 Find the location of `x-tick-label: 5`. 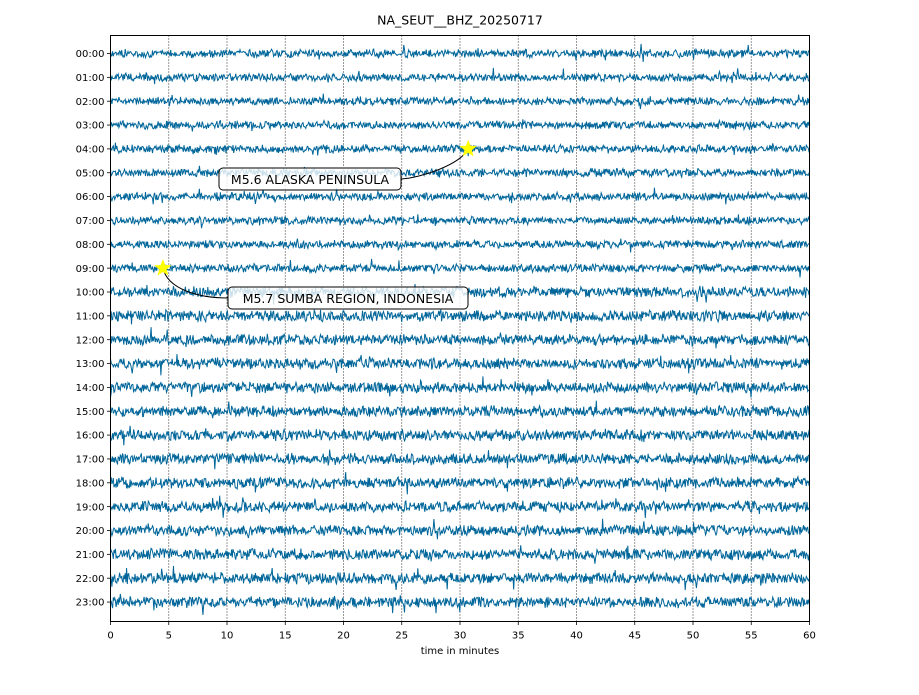

x-tick-label: 5 is located at coordinates (169, 636).